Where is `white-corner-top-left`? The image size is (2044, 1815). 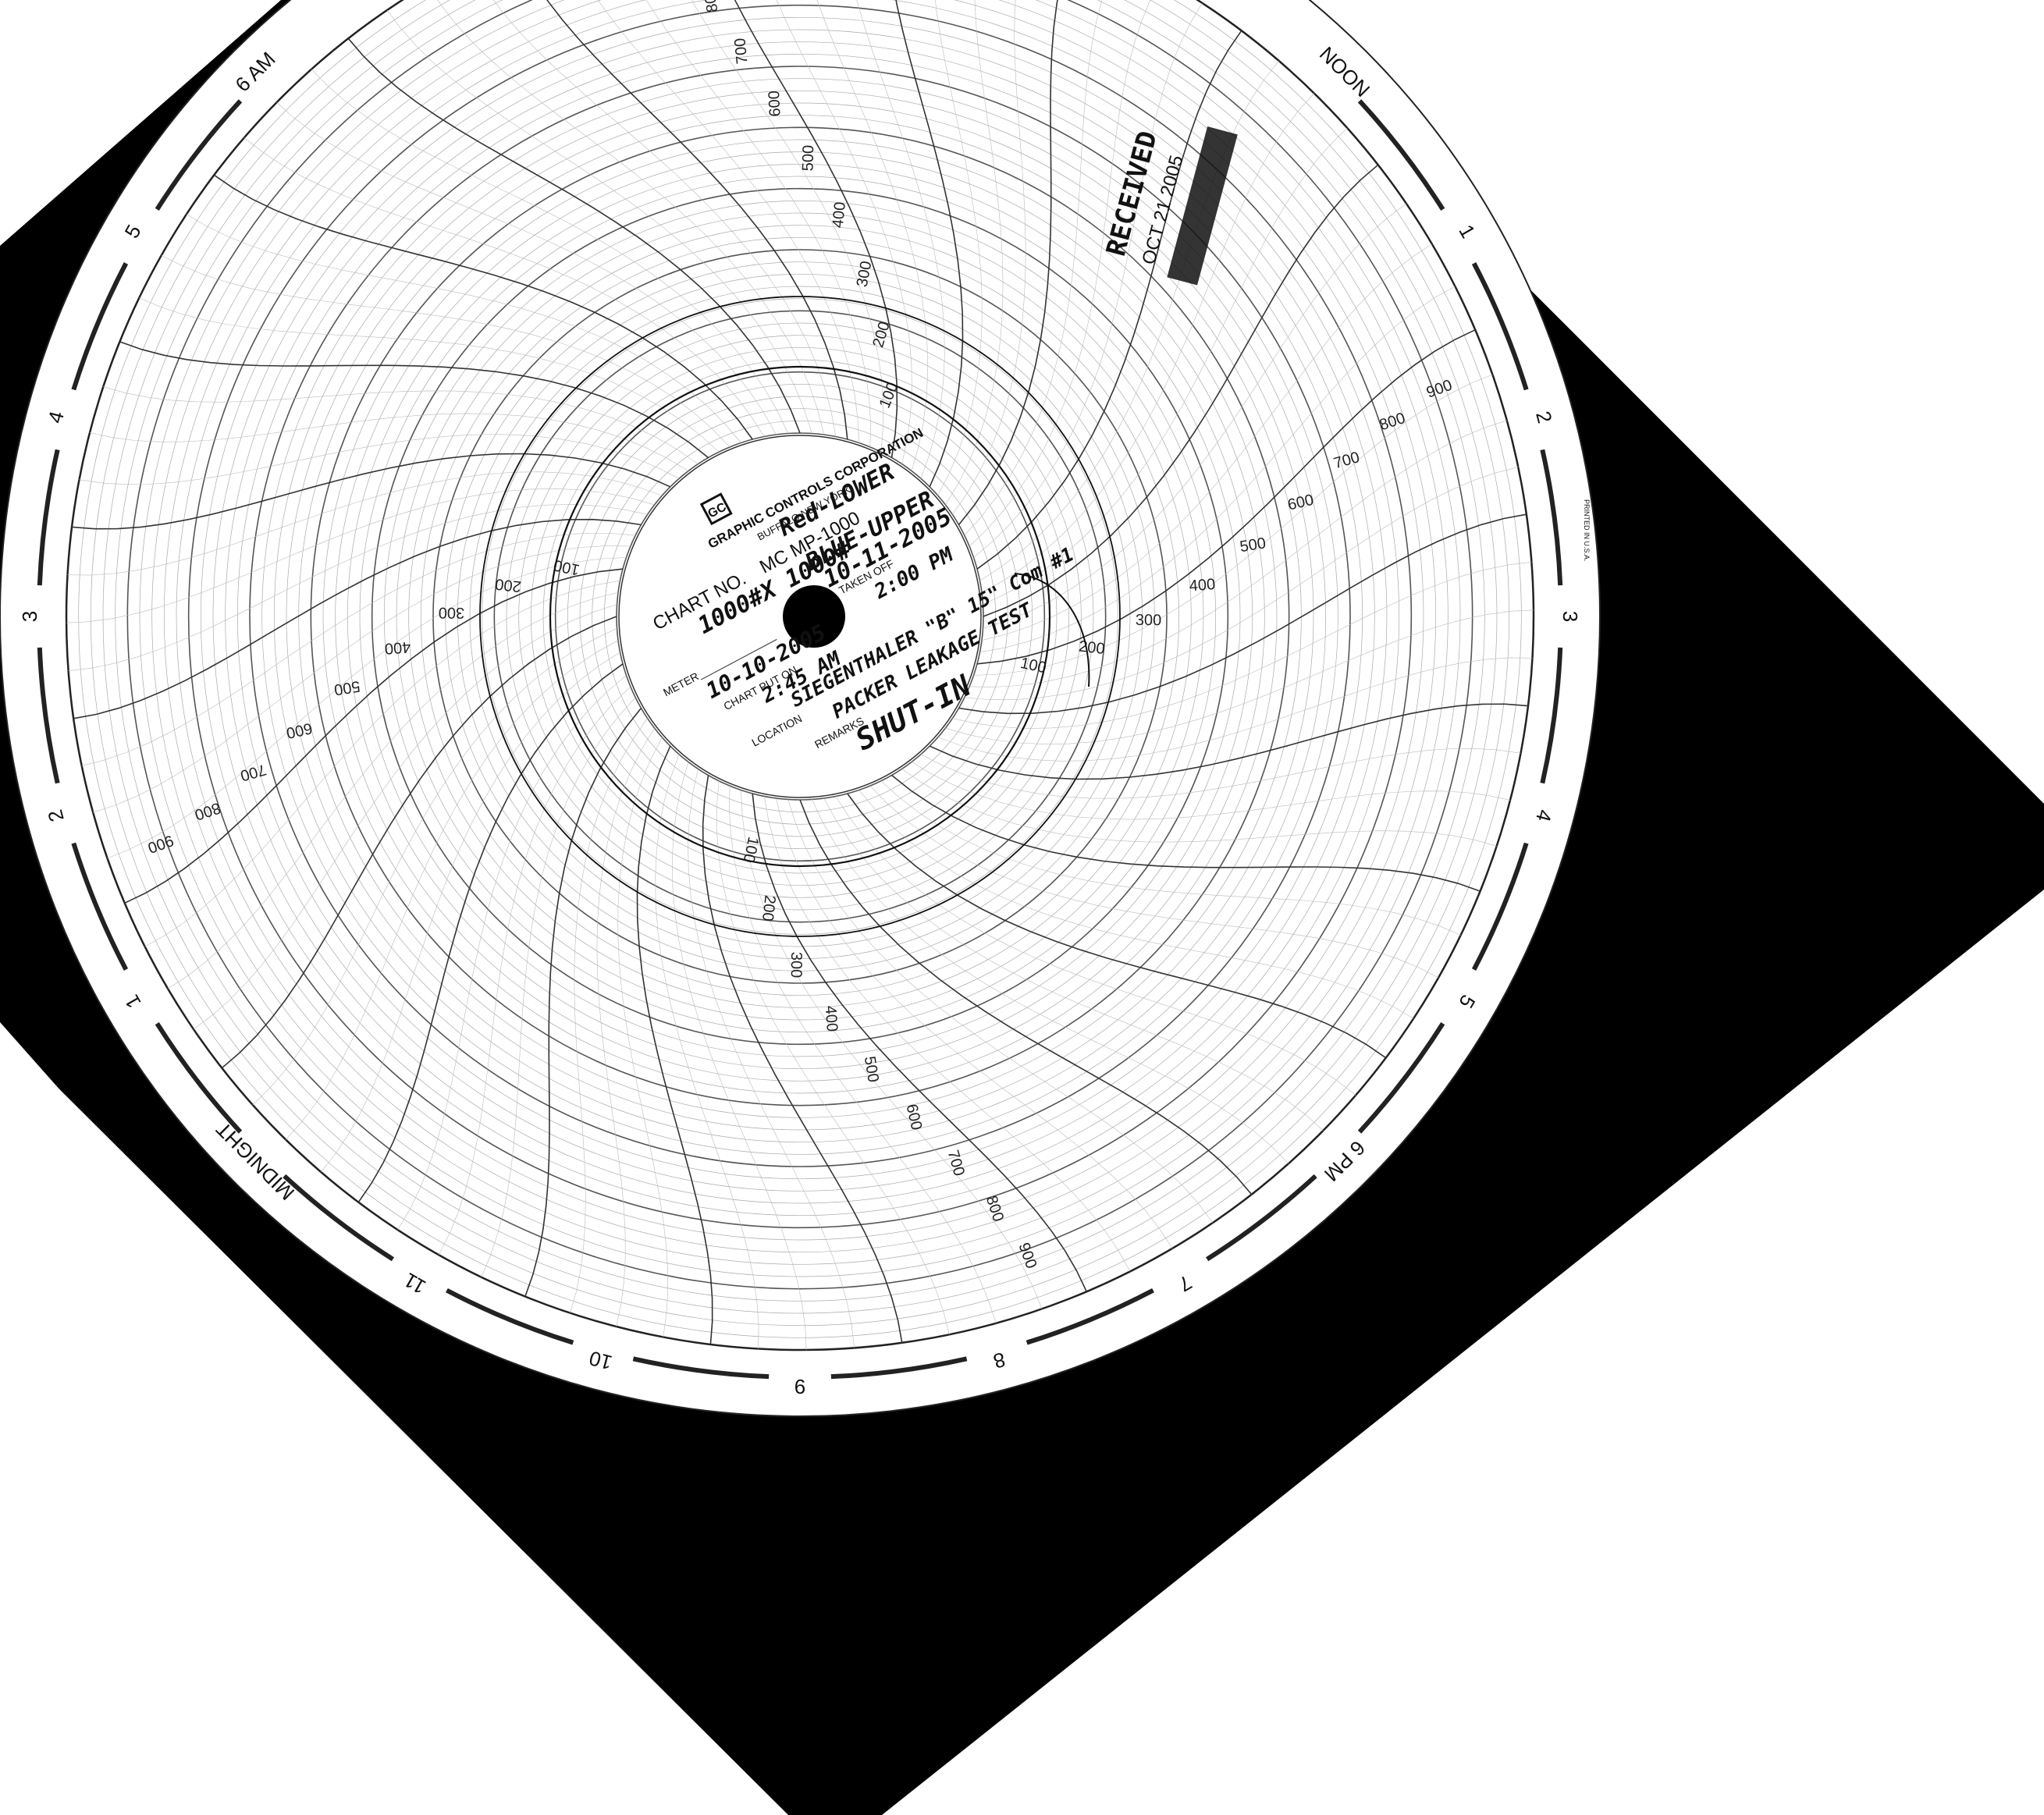 white-corner-top-left is located at coordinates (140, 123).